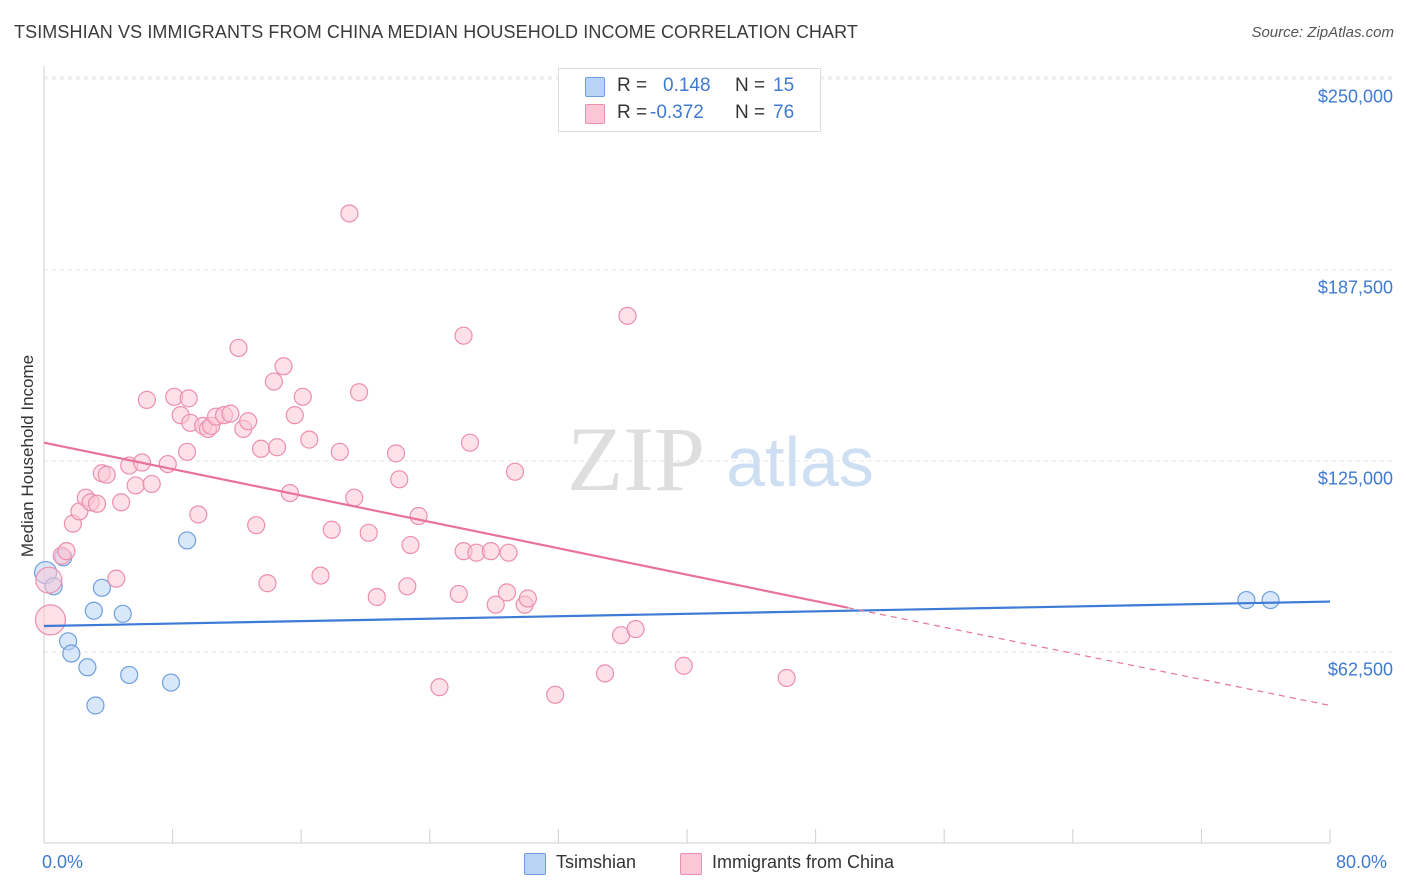 This screenshot has width=1406, height=892. I want to click on y-tick-label: $187,500, so click(1355, 287).